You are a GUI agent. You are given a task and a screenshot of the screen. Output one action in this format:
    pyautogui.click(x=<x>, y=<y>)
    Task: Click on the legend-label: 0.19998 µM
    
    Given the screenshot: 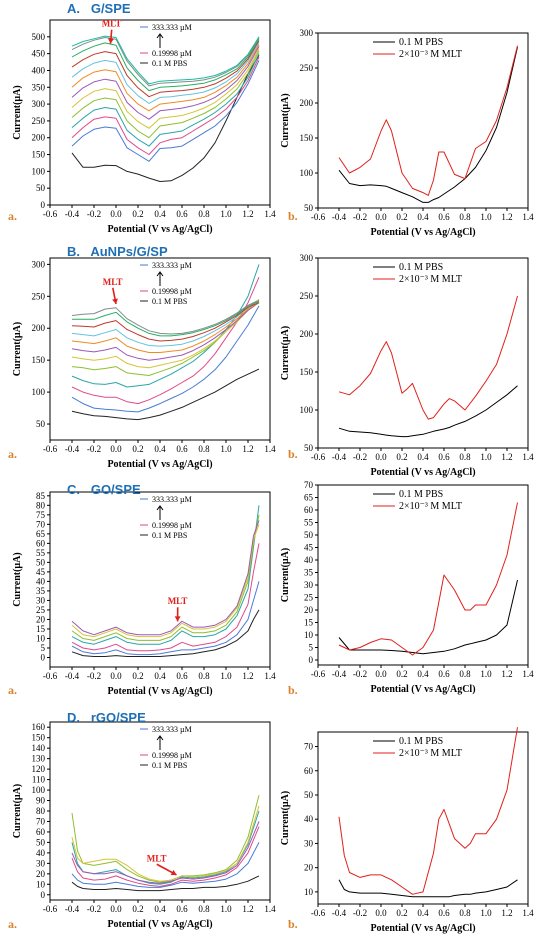 What is the action you would take?
    pyautogui.click(x=172, y=755)
    